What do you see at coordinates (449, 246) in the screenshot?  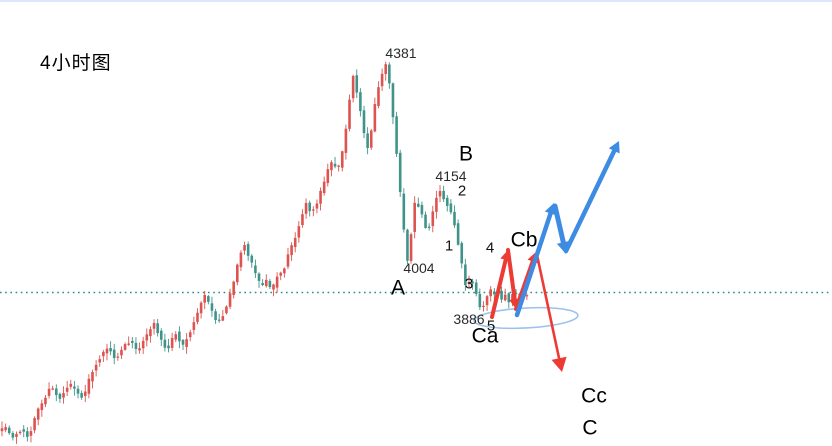 I see `wave-label-1: 1` at bounding box center [449, 246].